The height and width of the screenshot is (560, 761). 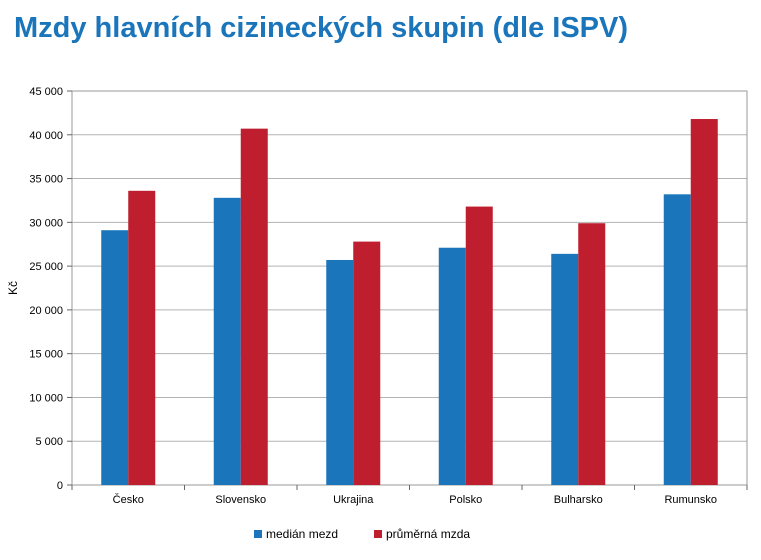 What do you see at coordinates (46, 398) in the screenshot?
I see `y-tick-label: 10 000` at bounding box center [46, 398].